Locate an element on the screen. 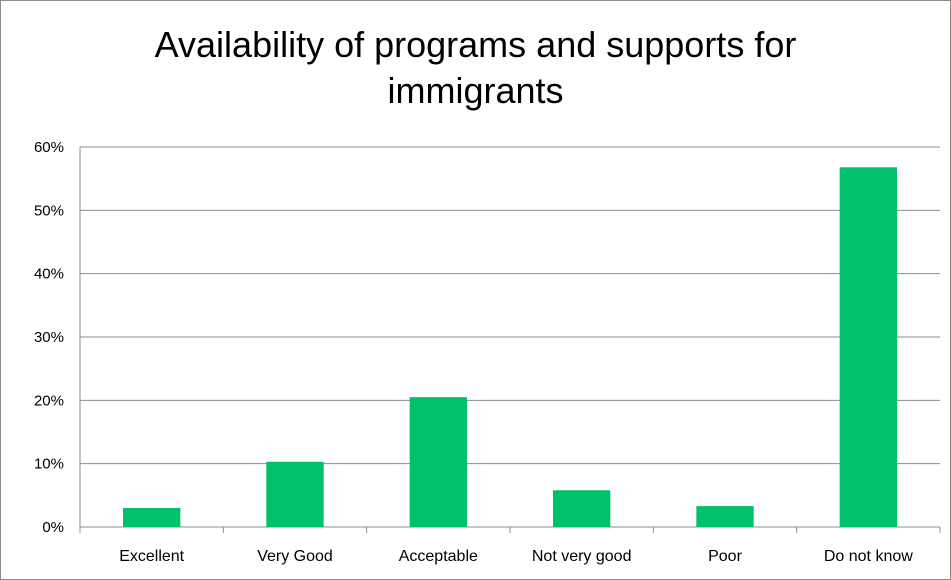 Image resolution: width=951 pixels, height=580 pixels. chart-title-line-2: immigrants is located at coordinates (475, 90).